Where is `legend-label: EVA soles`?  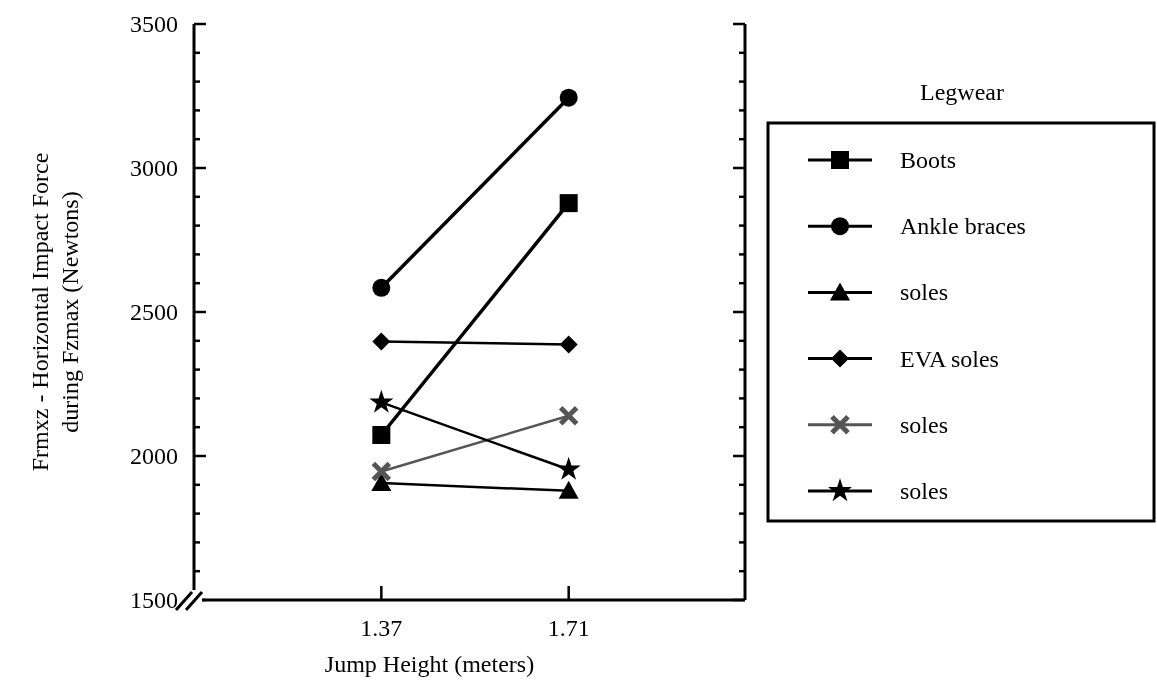 legend-label: EVA soles is located at coordinates (949, 358).